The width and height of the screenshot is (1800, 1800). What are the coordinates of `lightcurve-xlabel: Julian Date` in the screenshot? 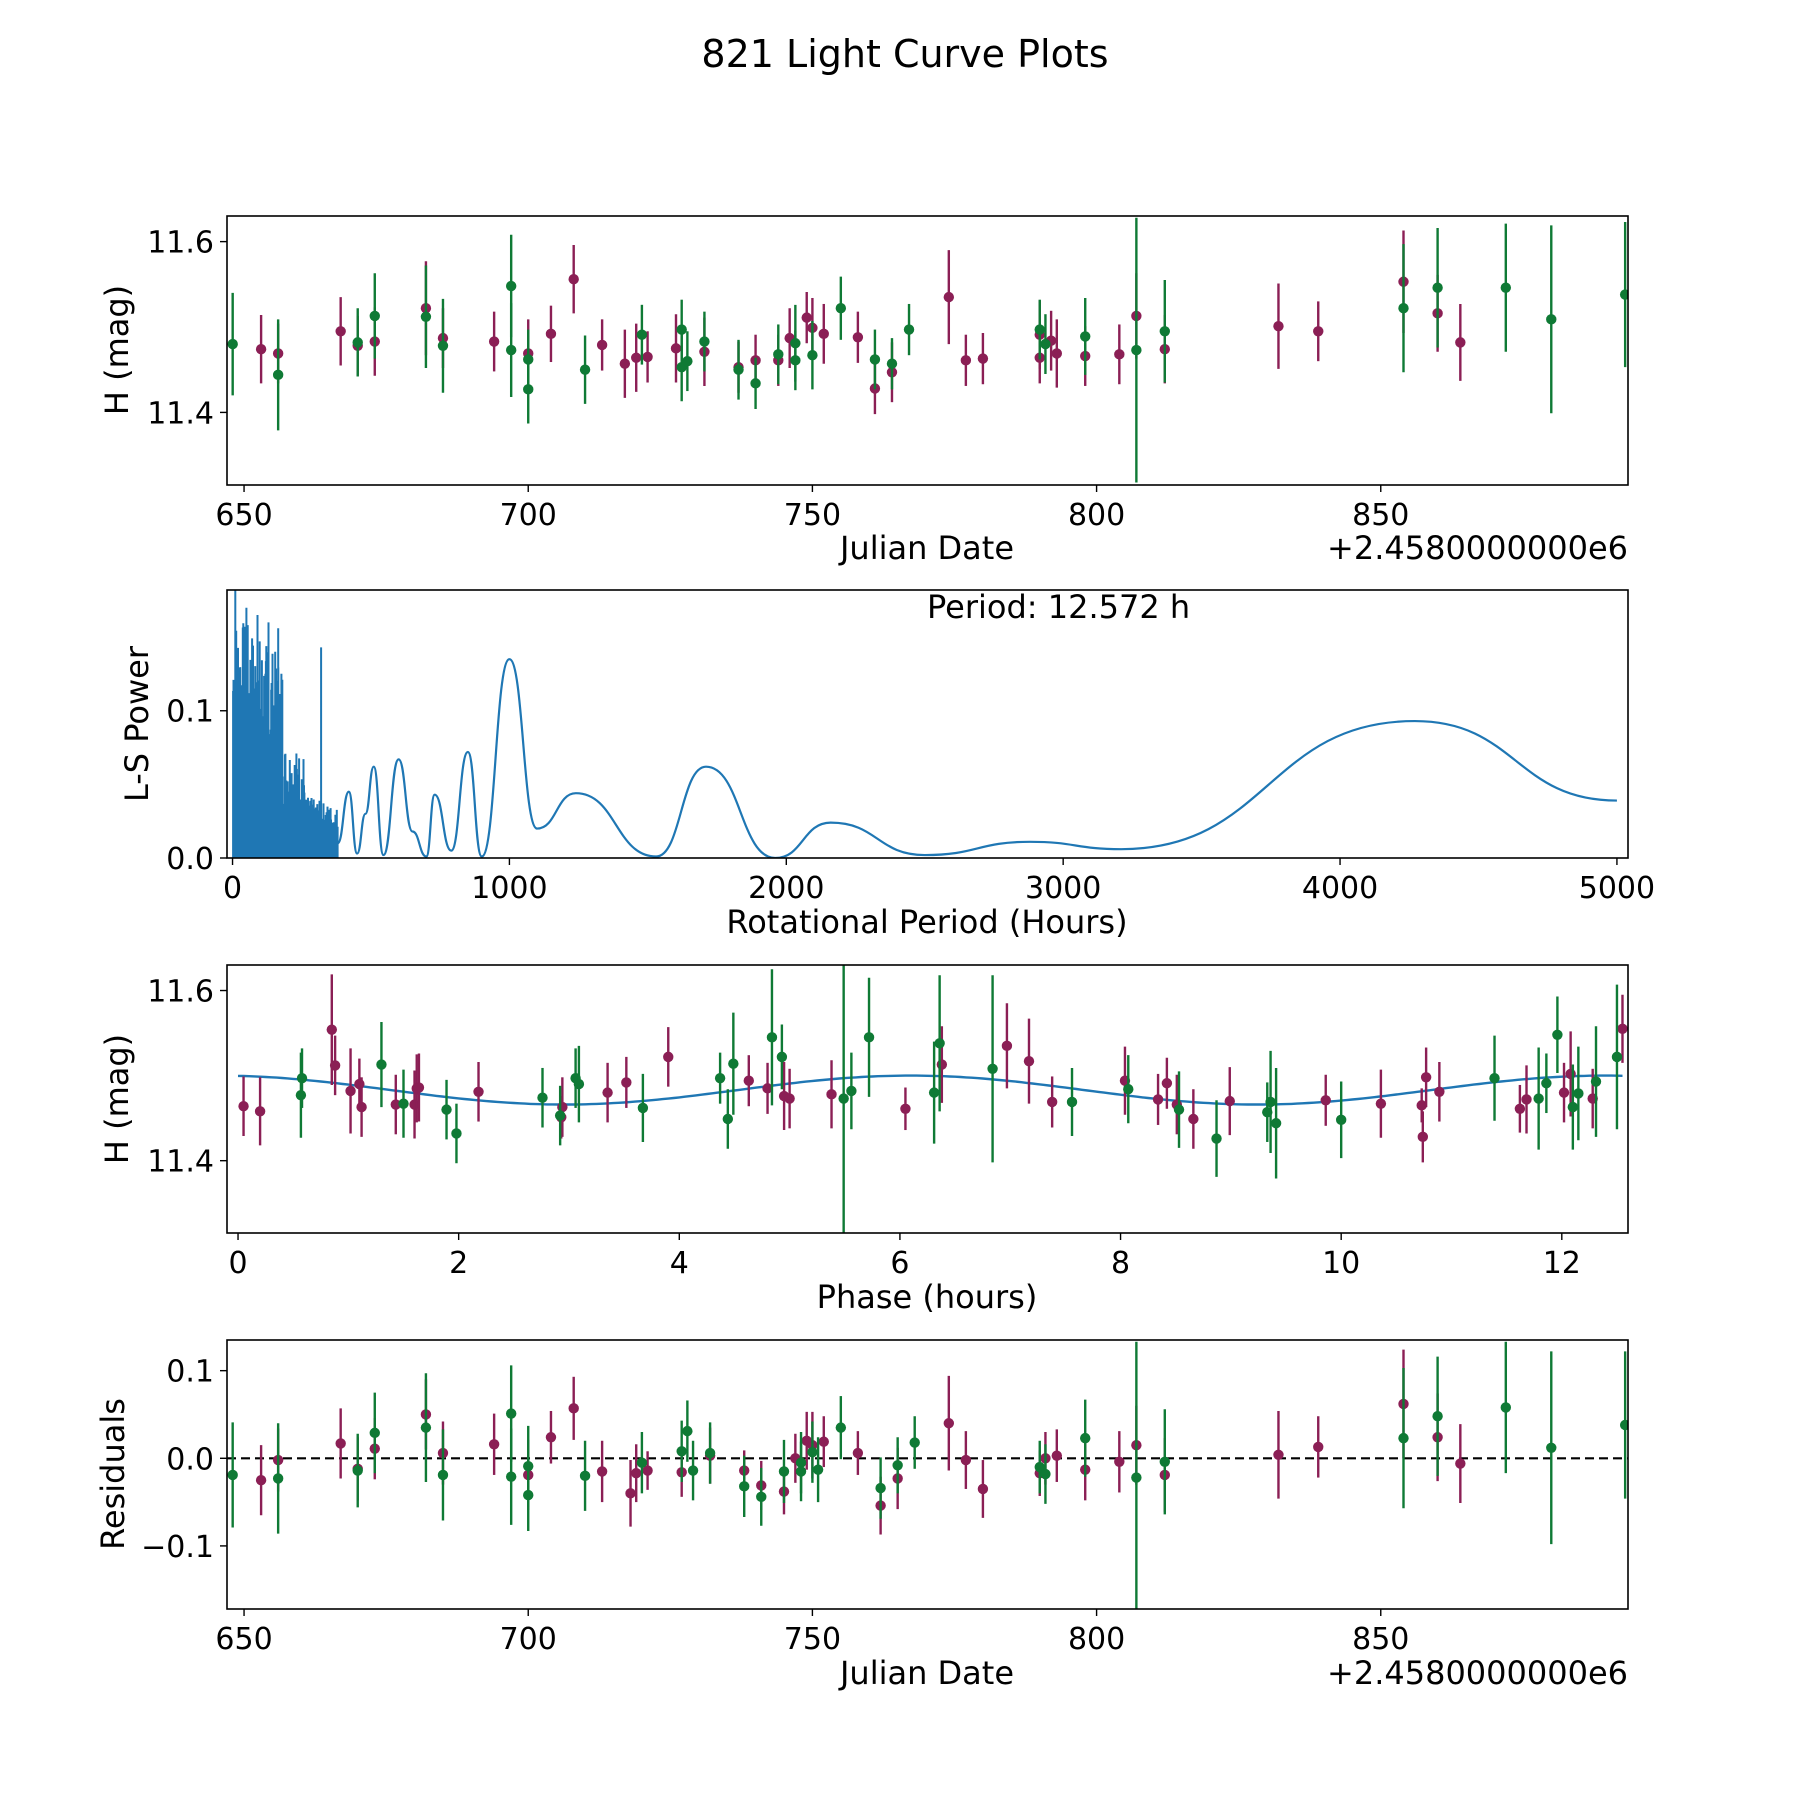 It's located at (926, 548).